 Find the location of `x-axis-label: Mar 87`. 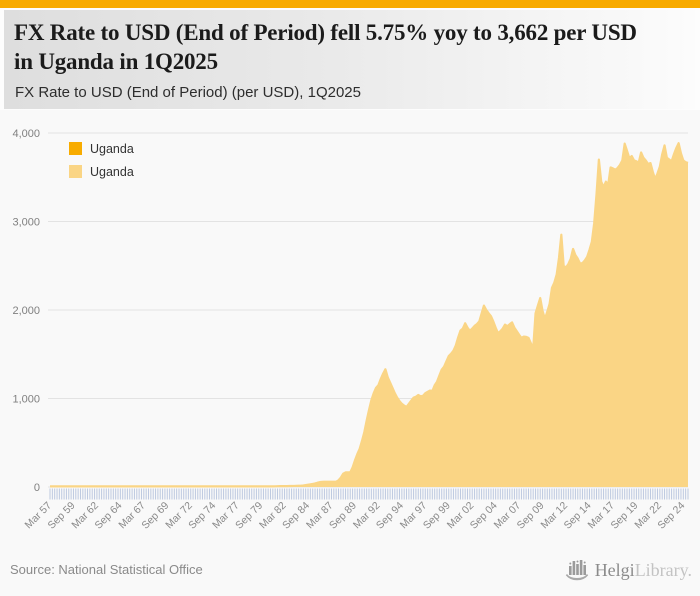

x-axis-label: Mar 87 is located at coordinates (320, 516).